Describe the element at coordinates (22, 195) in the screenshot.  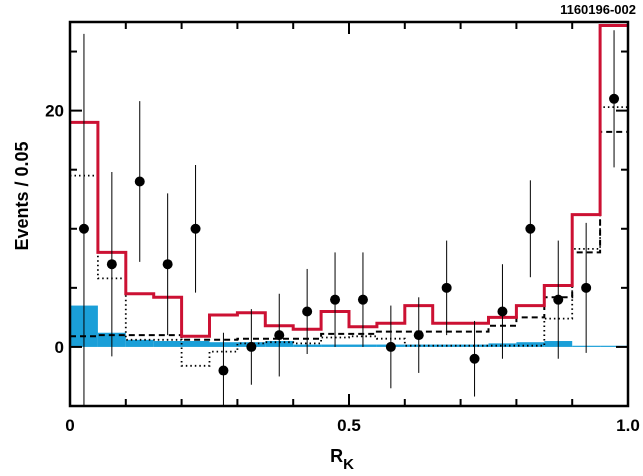
I see `y-axis-title: Events / 0.05` at that location.